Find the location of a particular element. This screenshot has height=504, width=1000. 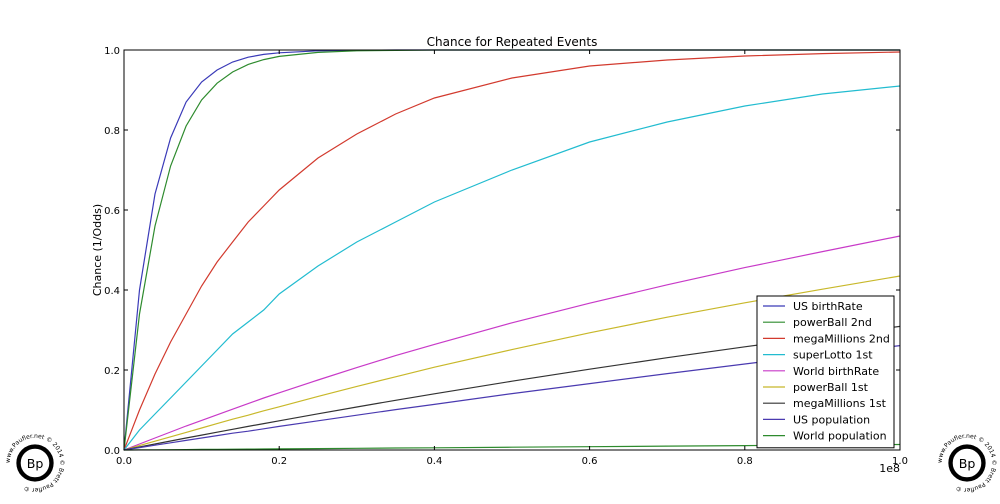

legend-label: US birthRate is located at coordinates (828, 306).